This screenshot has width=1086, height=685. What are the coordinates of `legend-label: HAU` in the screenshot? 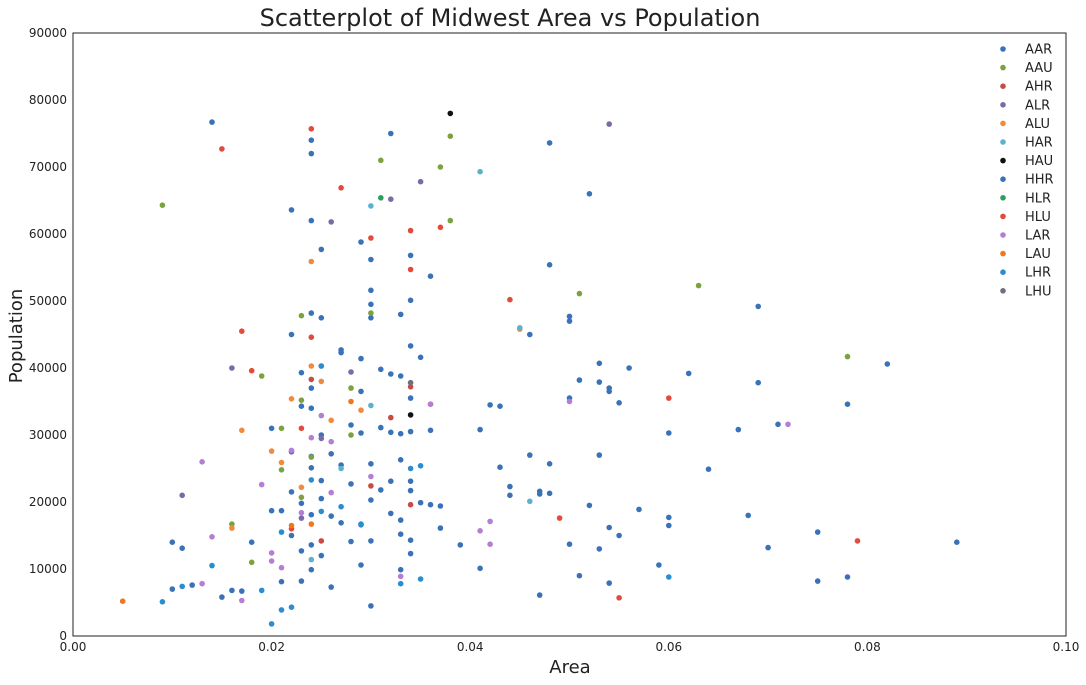 It's located at (1039, 161).